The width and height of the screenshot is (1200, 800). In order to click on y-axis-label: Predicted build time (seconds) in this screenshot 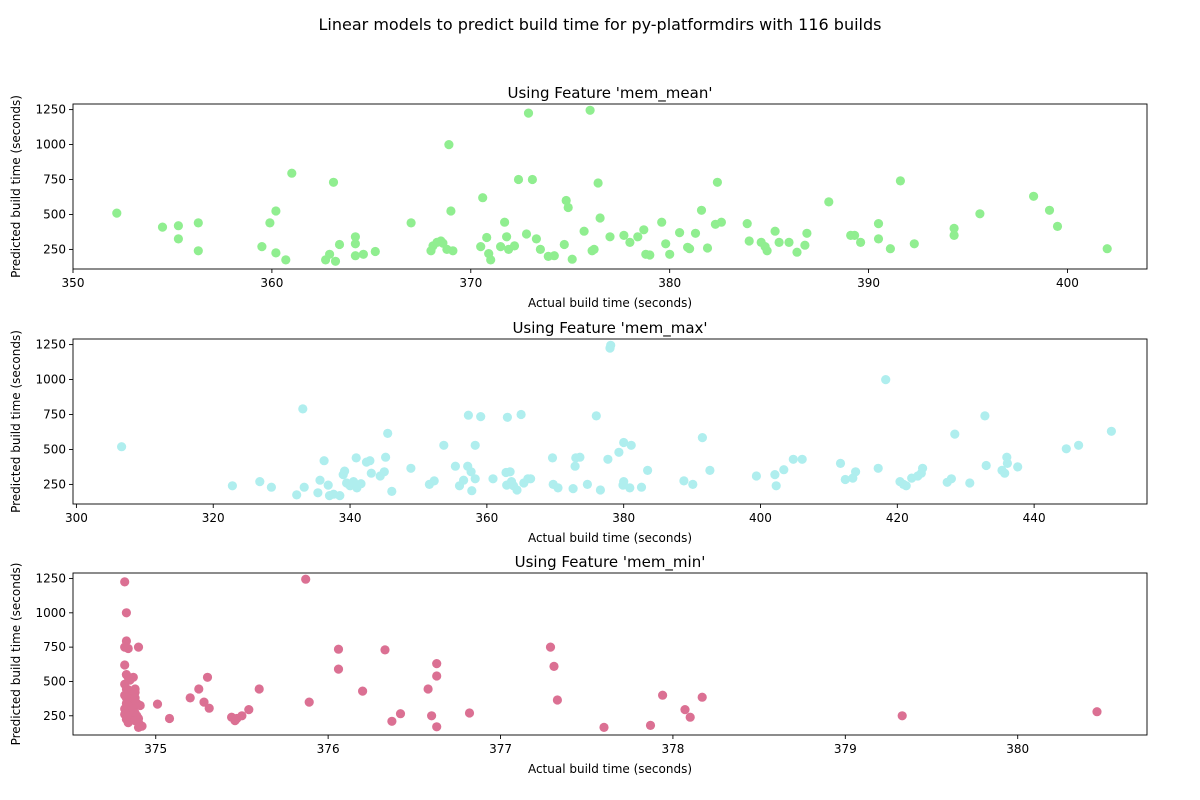, I will do `click(16, 654)`.